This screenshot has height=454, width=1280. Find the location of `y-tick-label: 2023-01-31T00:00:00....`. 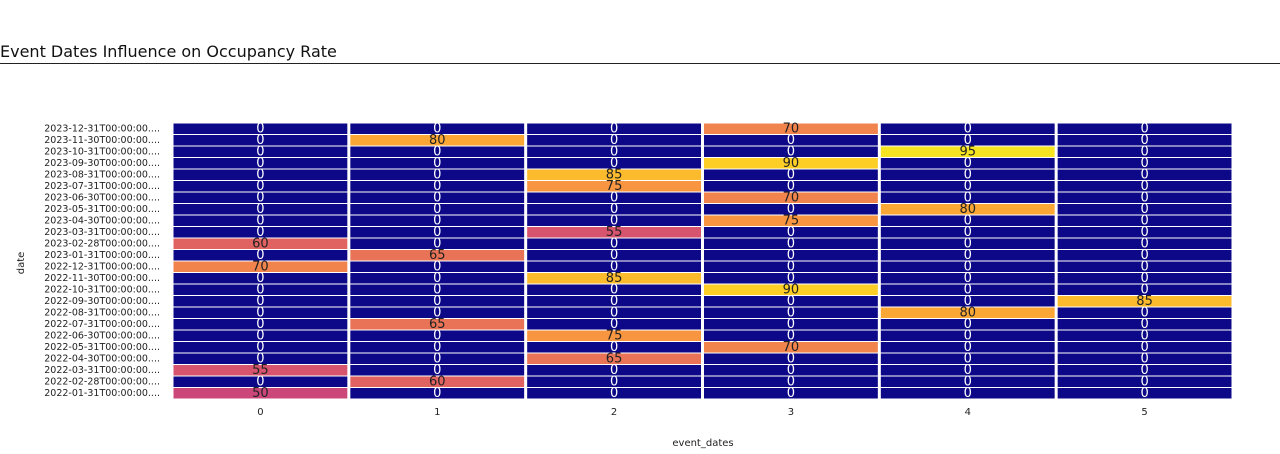

y-tick-label: 2023-01-31T00:00:00.... is located at coordinates (102, 255).